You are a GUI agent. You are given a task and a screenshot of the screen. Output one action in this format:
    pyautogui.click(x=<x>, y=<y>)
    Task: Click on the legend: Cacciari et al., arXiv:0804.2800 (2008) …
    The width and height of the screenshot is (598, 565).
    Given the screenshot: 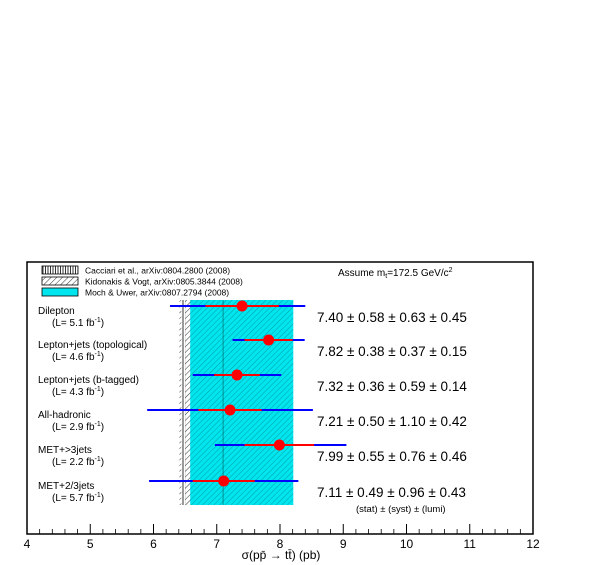 What is the action you would take?
    pyautogui.click(x=142, y=281)
    